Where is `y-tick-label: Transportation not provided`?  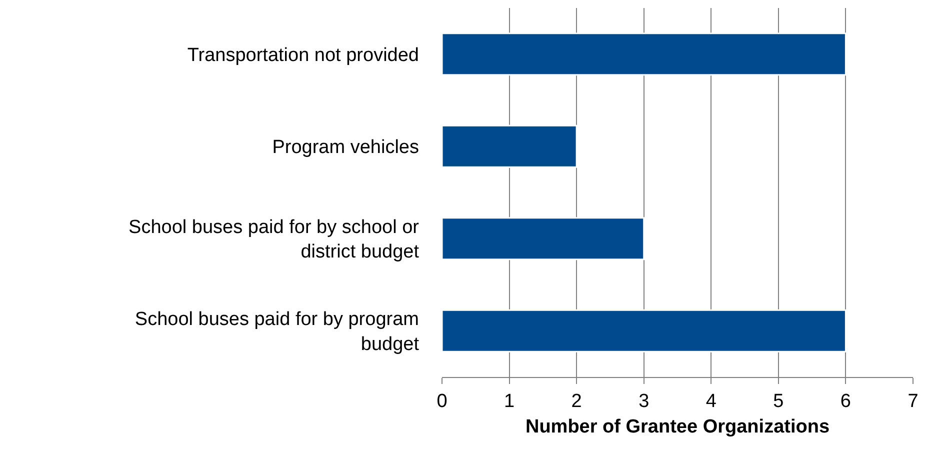 y-tick-label: Transportation not provided is located at coordinates (303, 55).